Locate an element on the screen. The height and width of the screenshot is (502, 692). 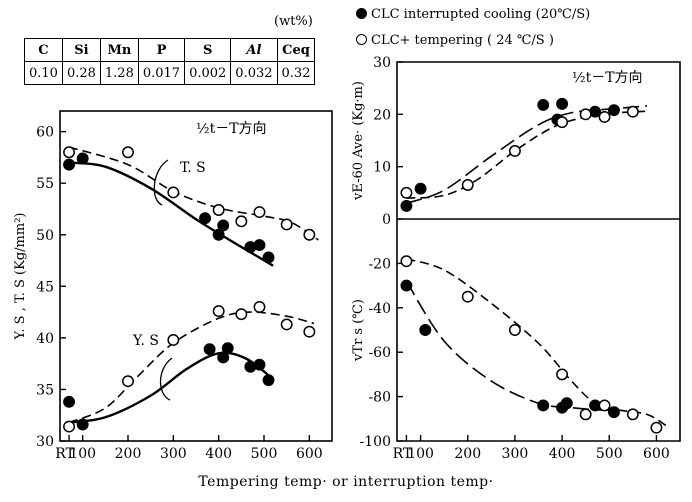
y-axis-label: Y. S , T. S (Kg/mm²) is located at coordinates (20, 277).